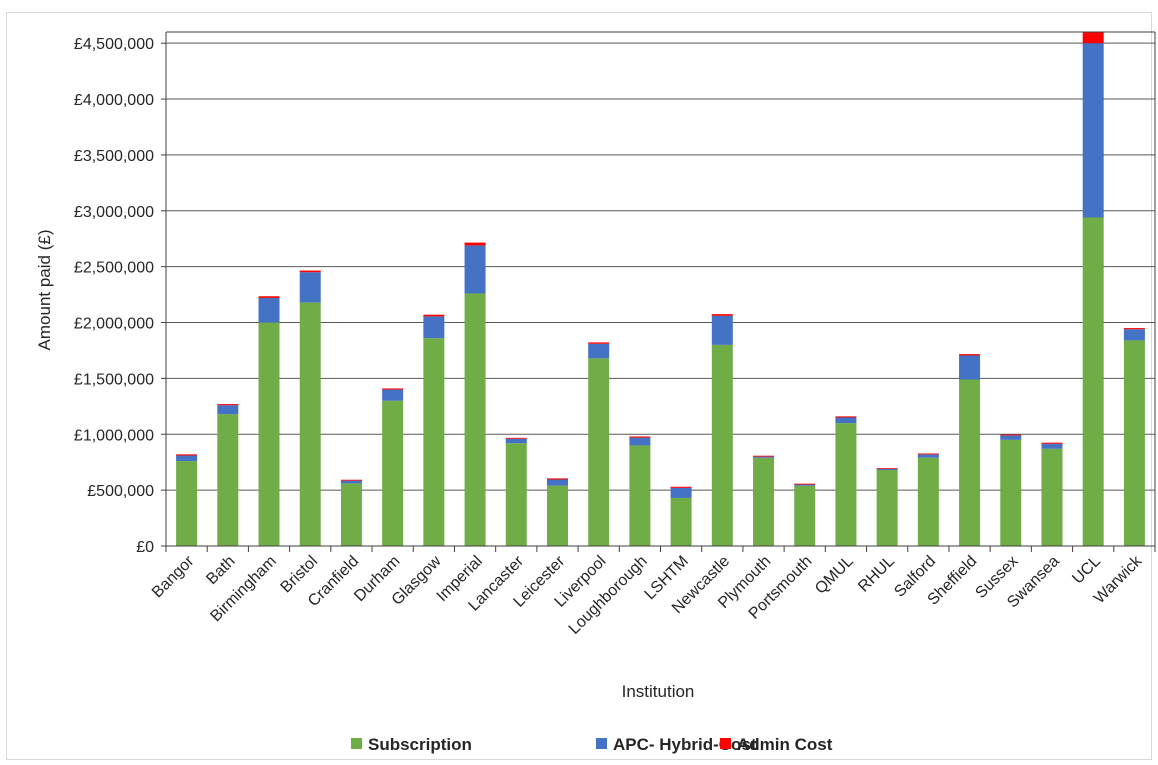 Image resolution: width=1158 pixels, height=765 pixels. I want to click on y-tick-label: £1,500,000, so click(114, 379).